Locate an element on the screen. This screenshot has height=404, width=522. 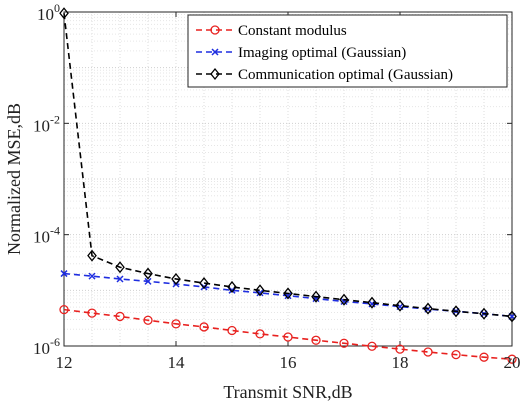
series-line is located at coordinates (288, 334).